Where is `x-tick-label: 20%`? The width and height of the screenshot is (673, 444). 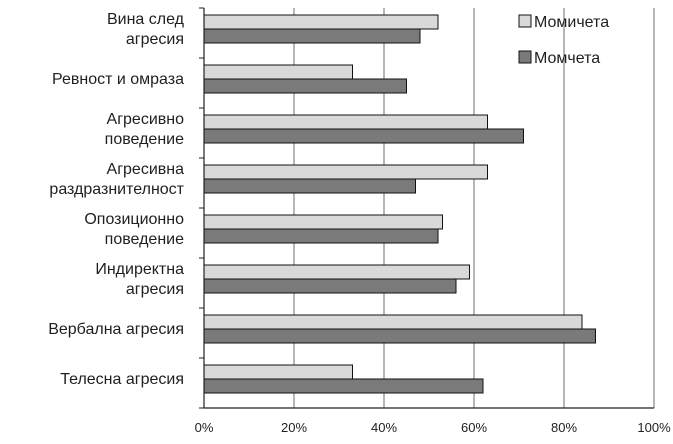
x-tick-label: 20% is located at coordinates (294, 427).